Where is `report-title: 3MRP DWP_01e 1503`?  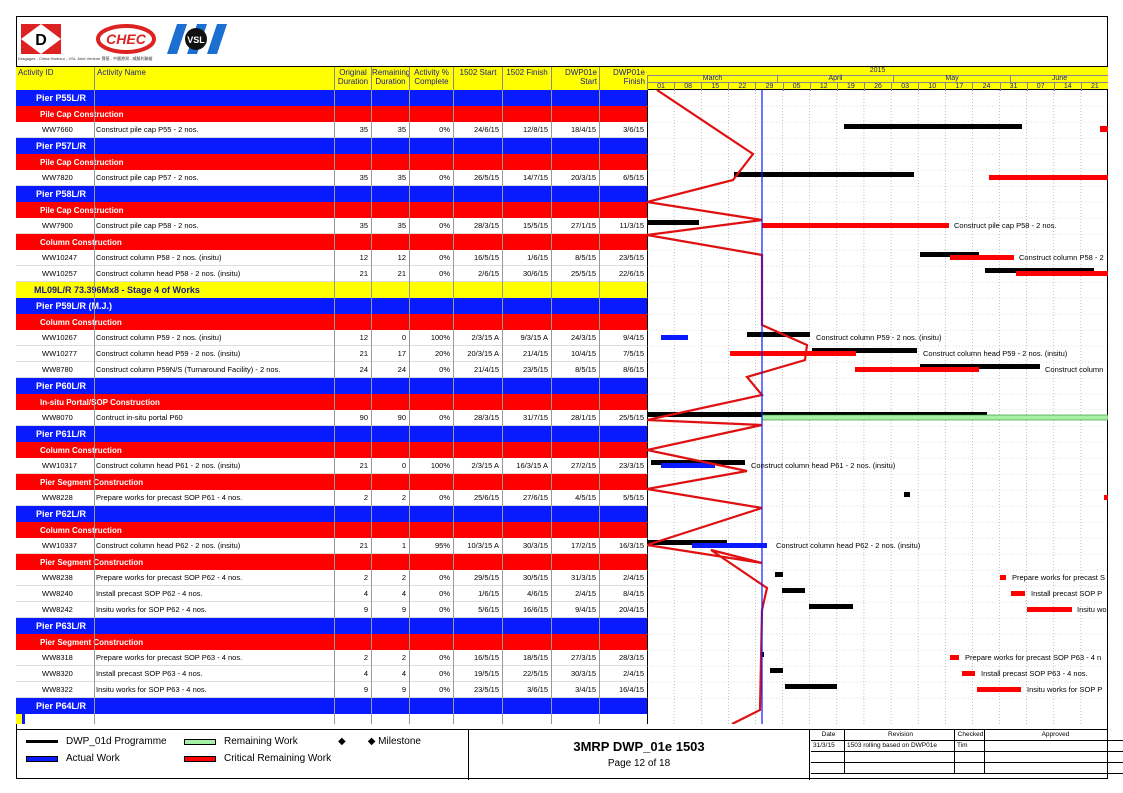 report-title: 3MRP DWP_01e 1503 is located at coordinates (639, 746).